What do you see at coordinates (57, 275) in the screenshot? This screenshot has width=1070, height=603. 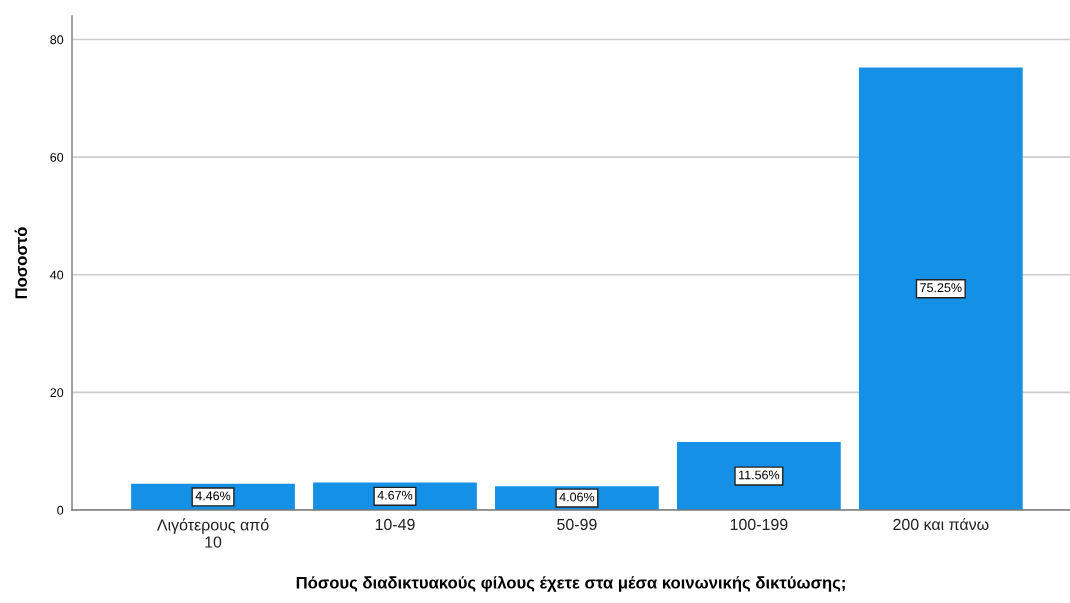 I see `y-tick-label: 40` at bounding box center [57, 275].